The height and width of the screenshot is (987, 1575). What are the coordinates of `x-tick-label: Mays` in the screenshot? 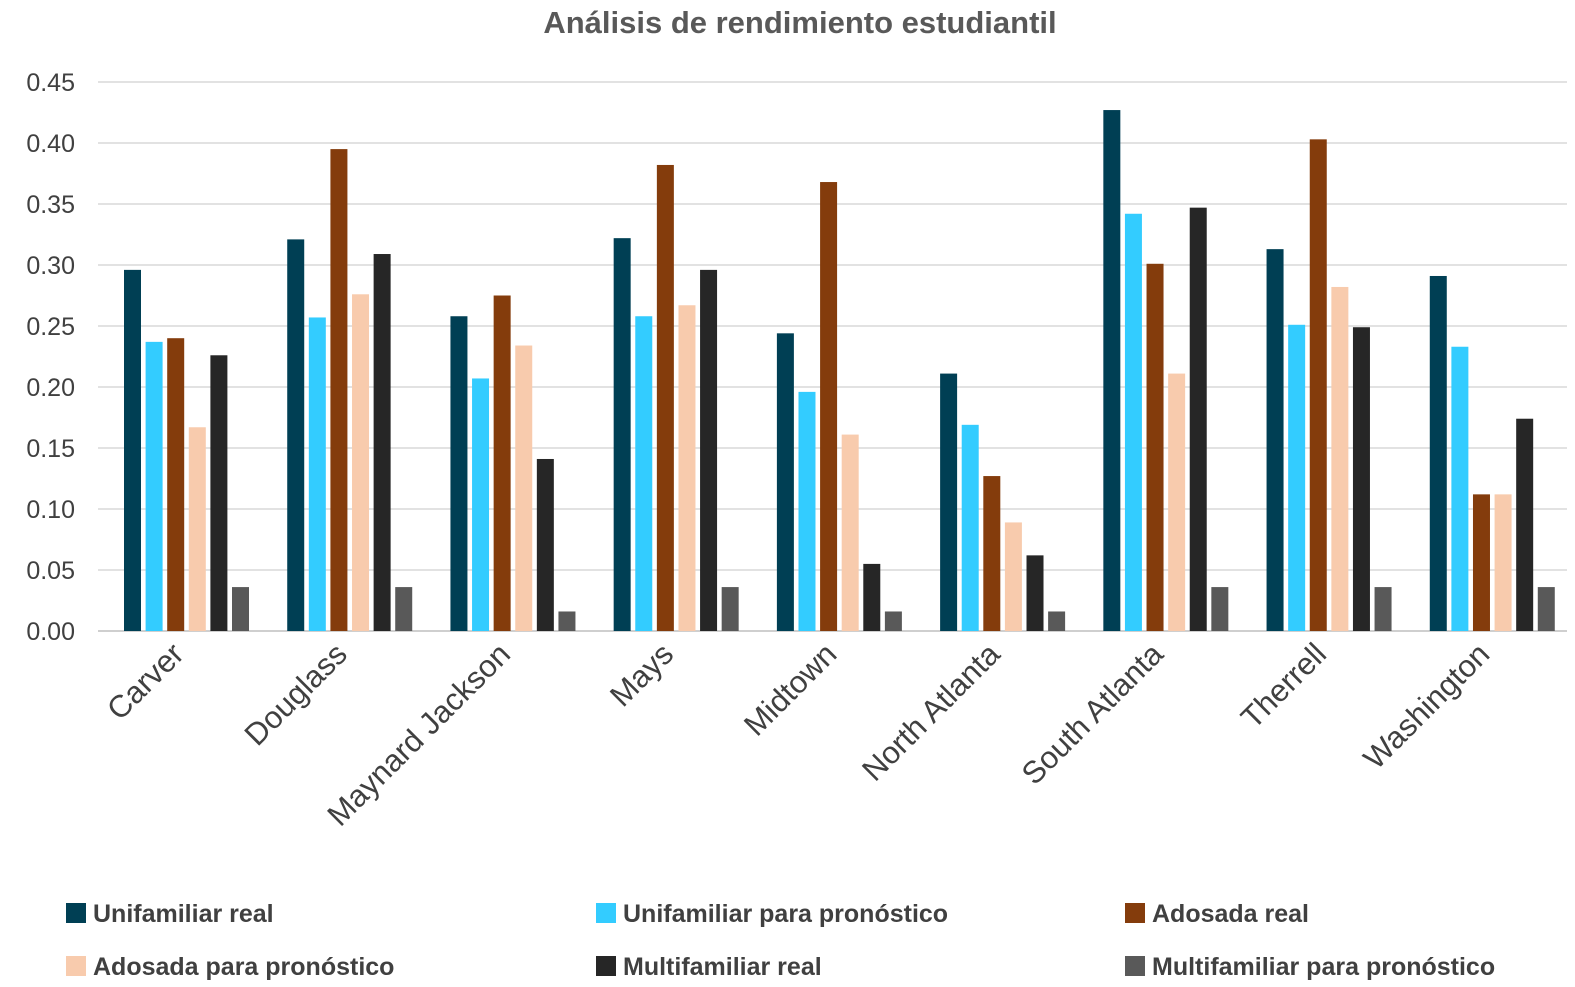 It's located at (641, 674).